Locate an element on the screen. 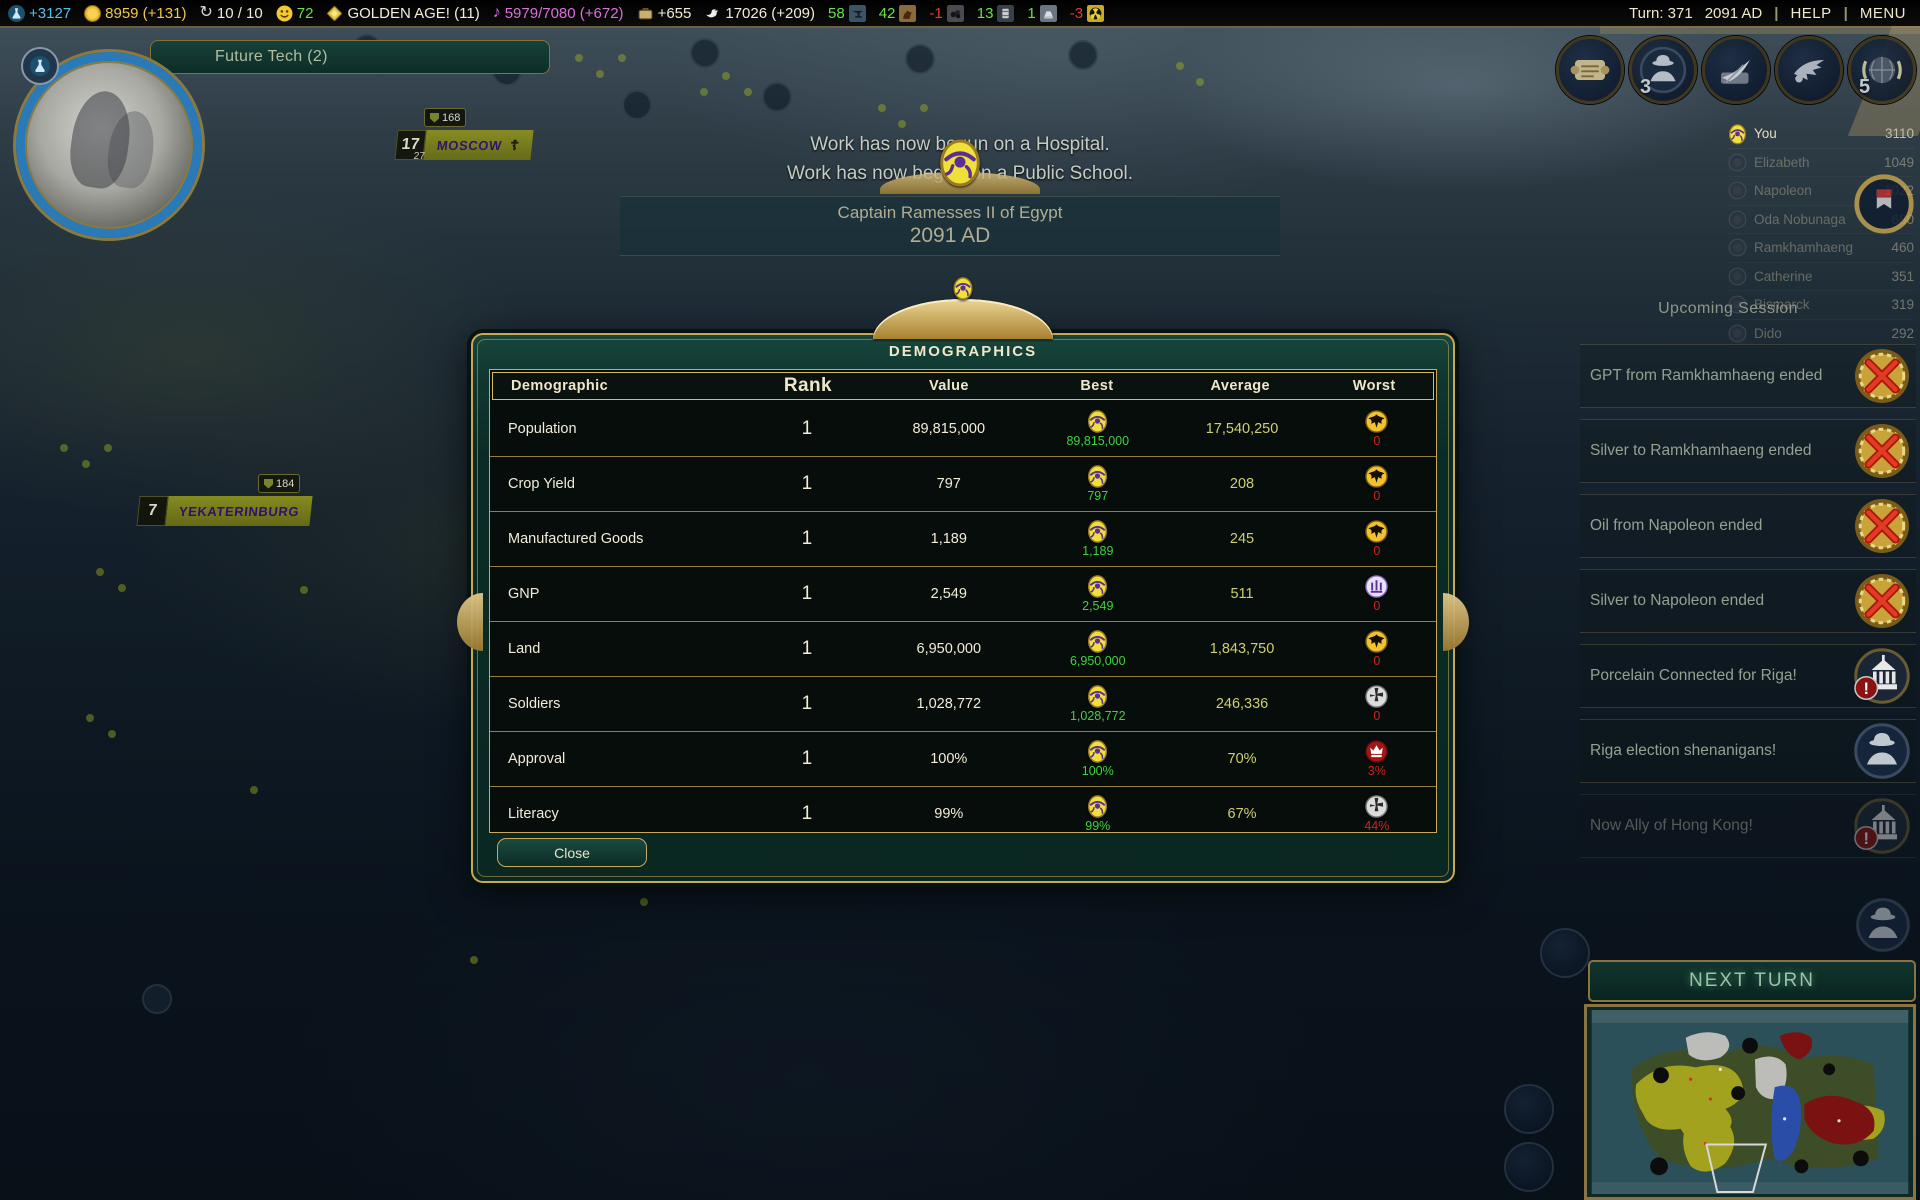 Image resolution: width=1920 pixels, height=1200 pixels. session-medal-icon is located at coordinates (1884, 204).